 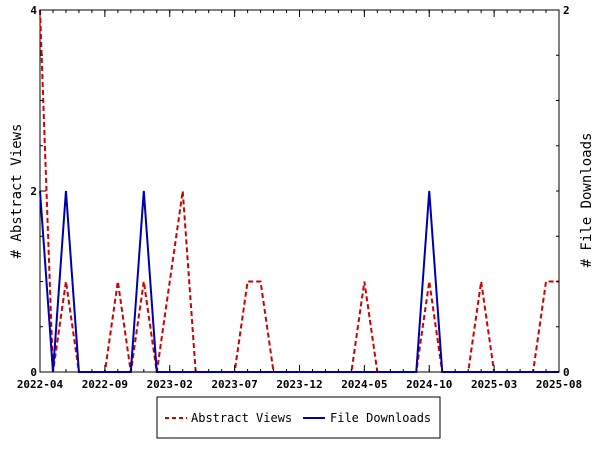 I want to click on legend: Abstract Views File Downloads, so click(x=298, y=417).